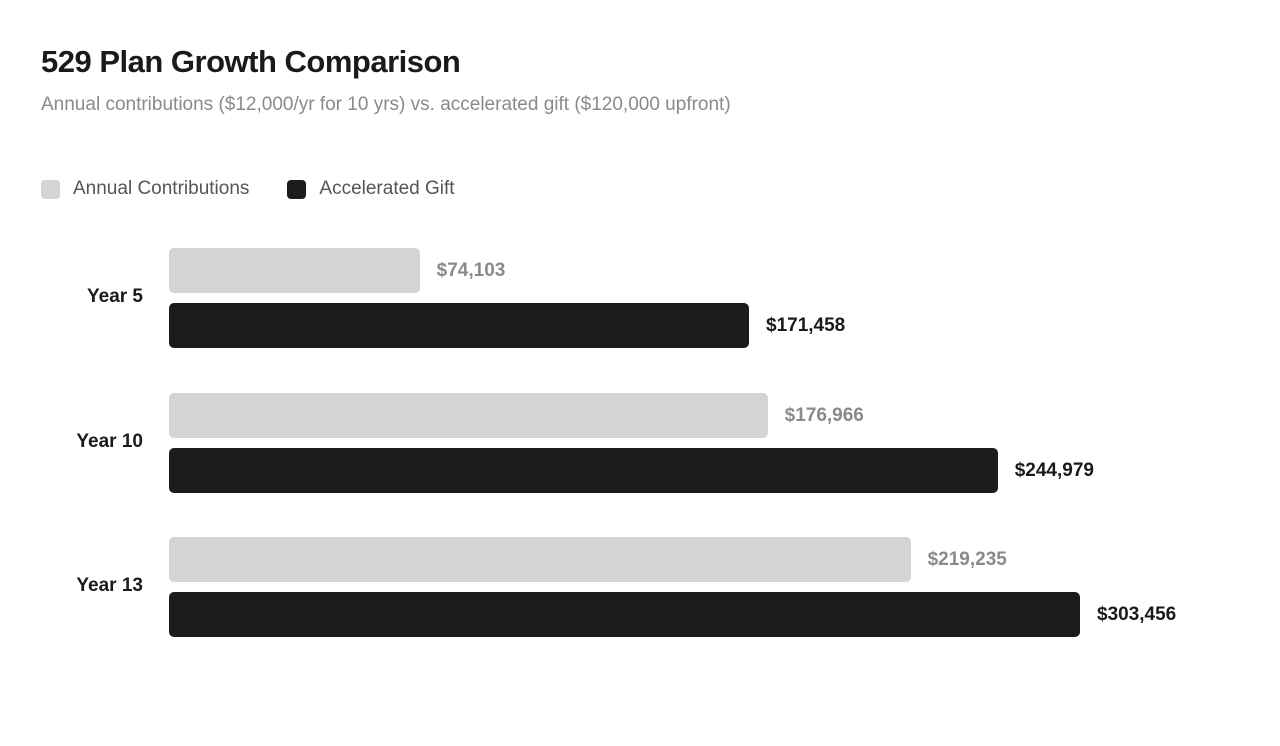 The width and height of the screenshot is (1280, 746). I want to click on legend-label-accelerated: Accelerated Gift, so click(387, 188).